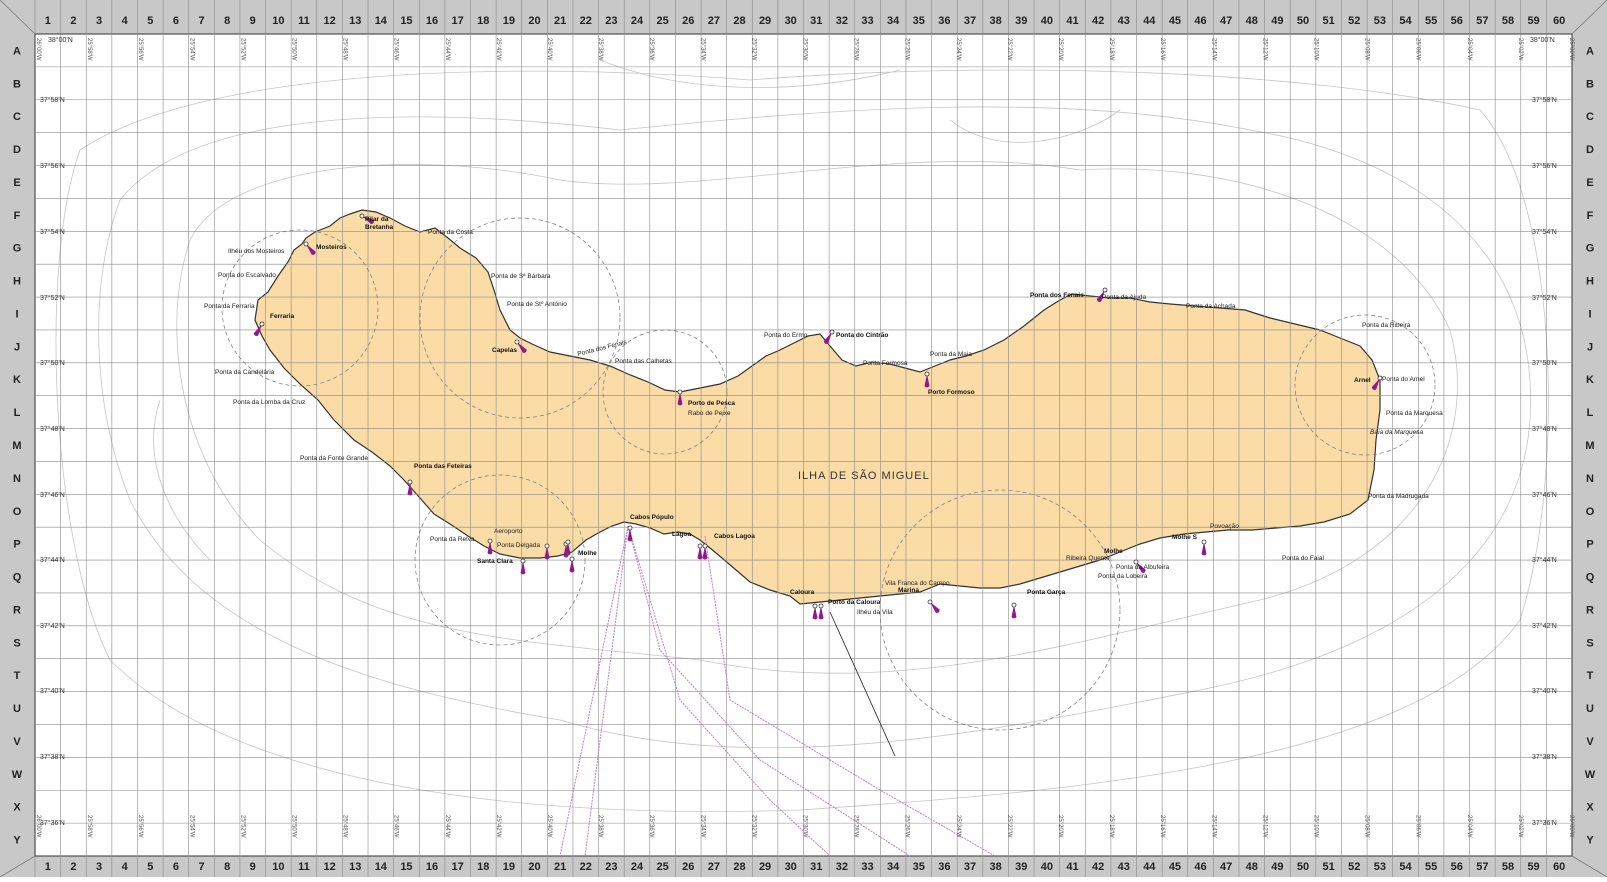 This screenshot has height=882, width=1607. What do you see at coordinates (805, 49) in the screenshot?
I see `longitude-label: 25°30'W` at bounding box center [805, 49].